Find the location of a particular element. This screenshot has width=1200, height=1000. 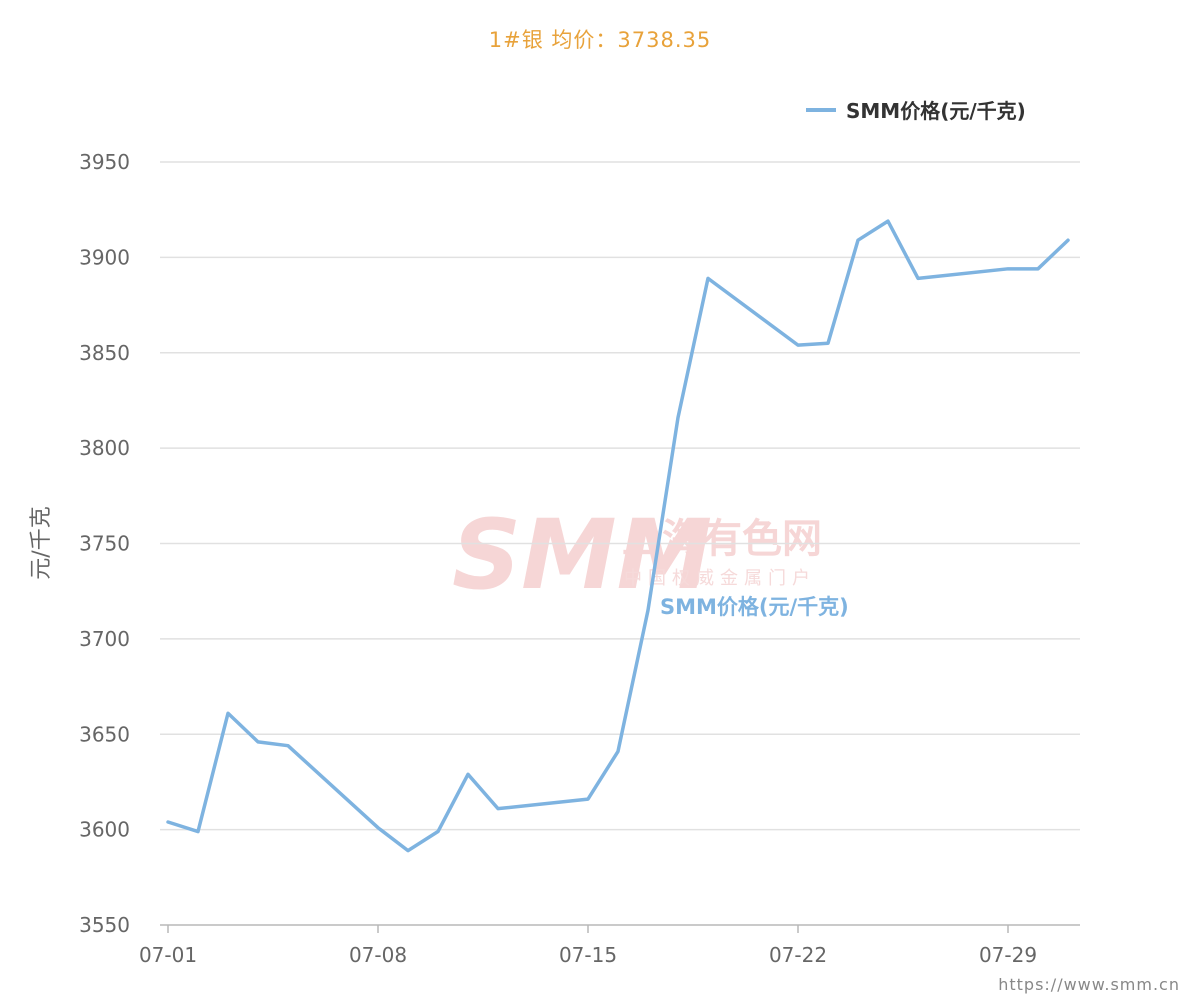

x-tick-label: 07-15 is located at coordinates (588, 955).